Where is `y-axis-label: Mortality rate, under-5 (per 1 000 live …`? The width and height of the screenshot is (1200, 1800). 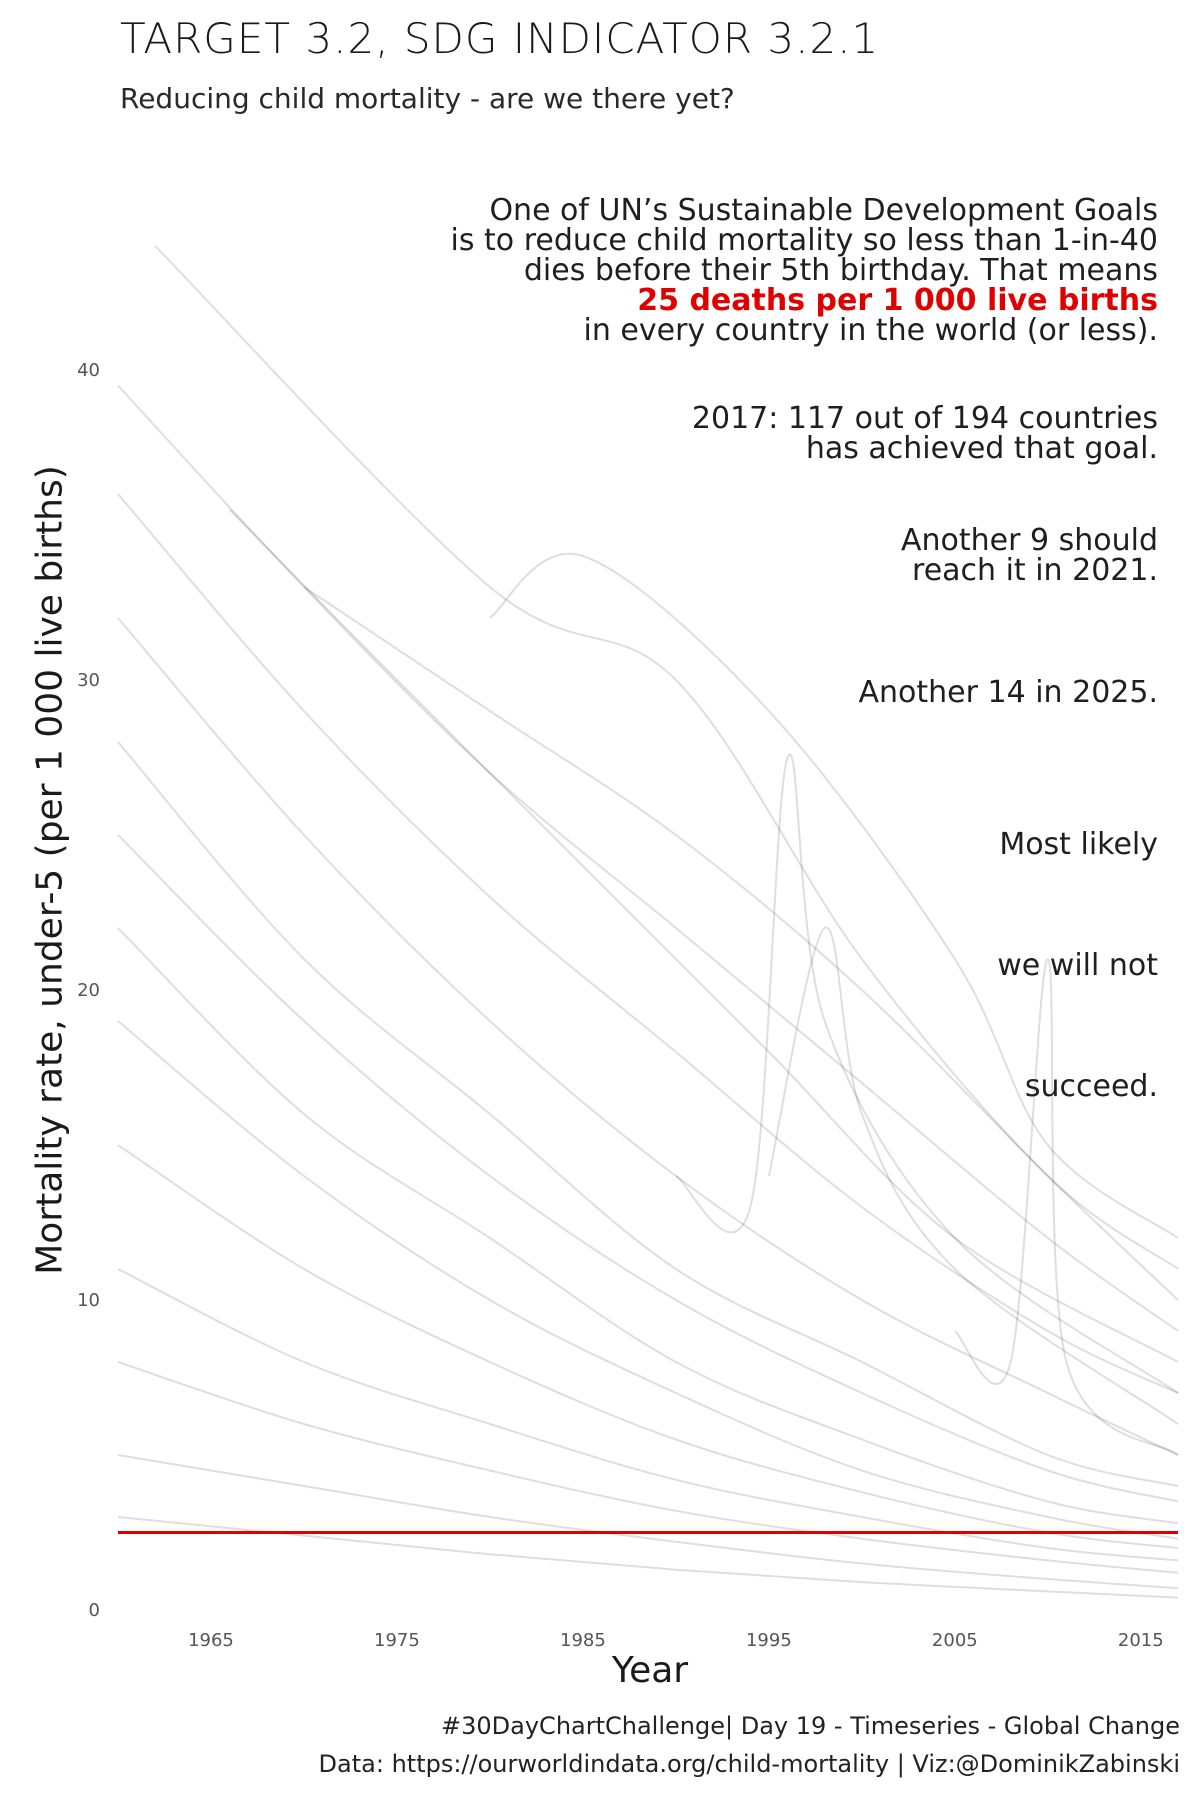 y-axis-label: Mortality rate, under-5 (per 1 000 live … is located at coordinates (50, 870).